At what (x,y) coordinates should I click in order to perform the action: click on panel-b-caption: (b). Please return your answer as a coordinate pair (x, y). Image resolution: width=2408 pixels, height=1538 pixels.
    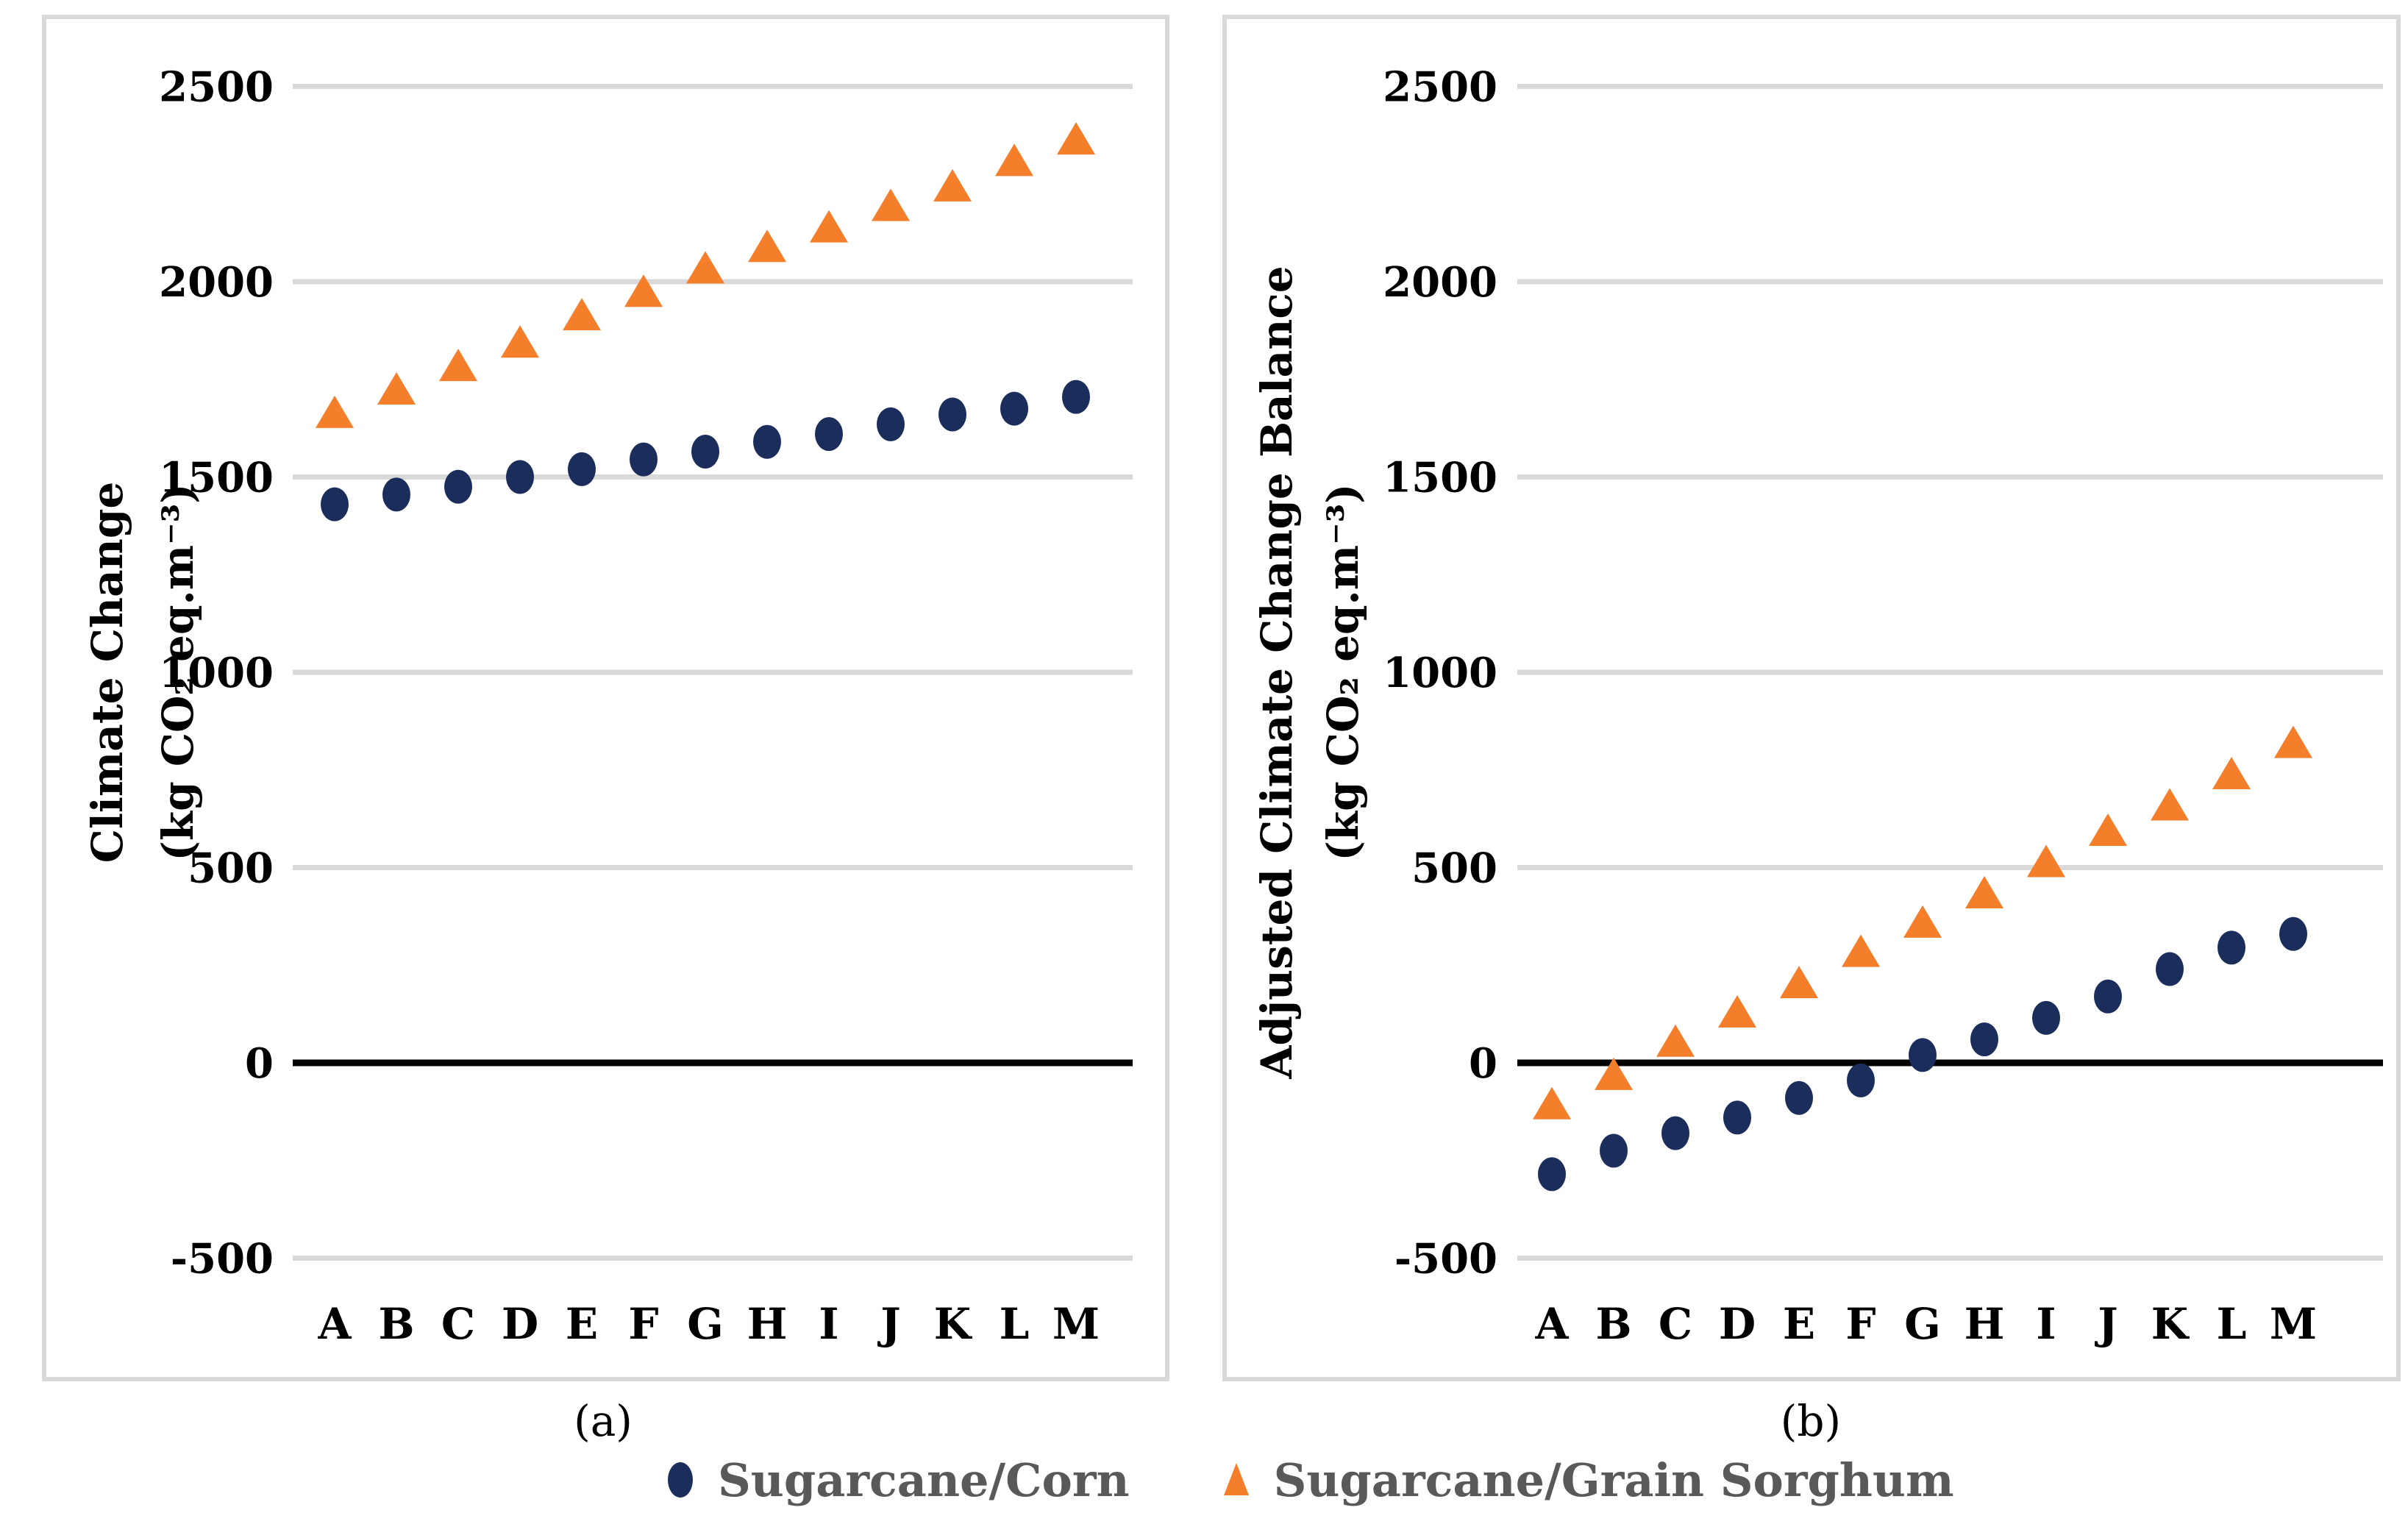
    Looking at the image, I should click on (1811, 1421).